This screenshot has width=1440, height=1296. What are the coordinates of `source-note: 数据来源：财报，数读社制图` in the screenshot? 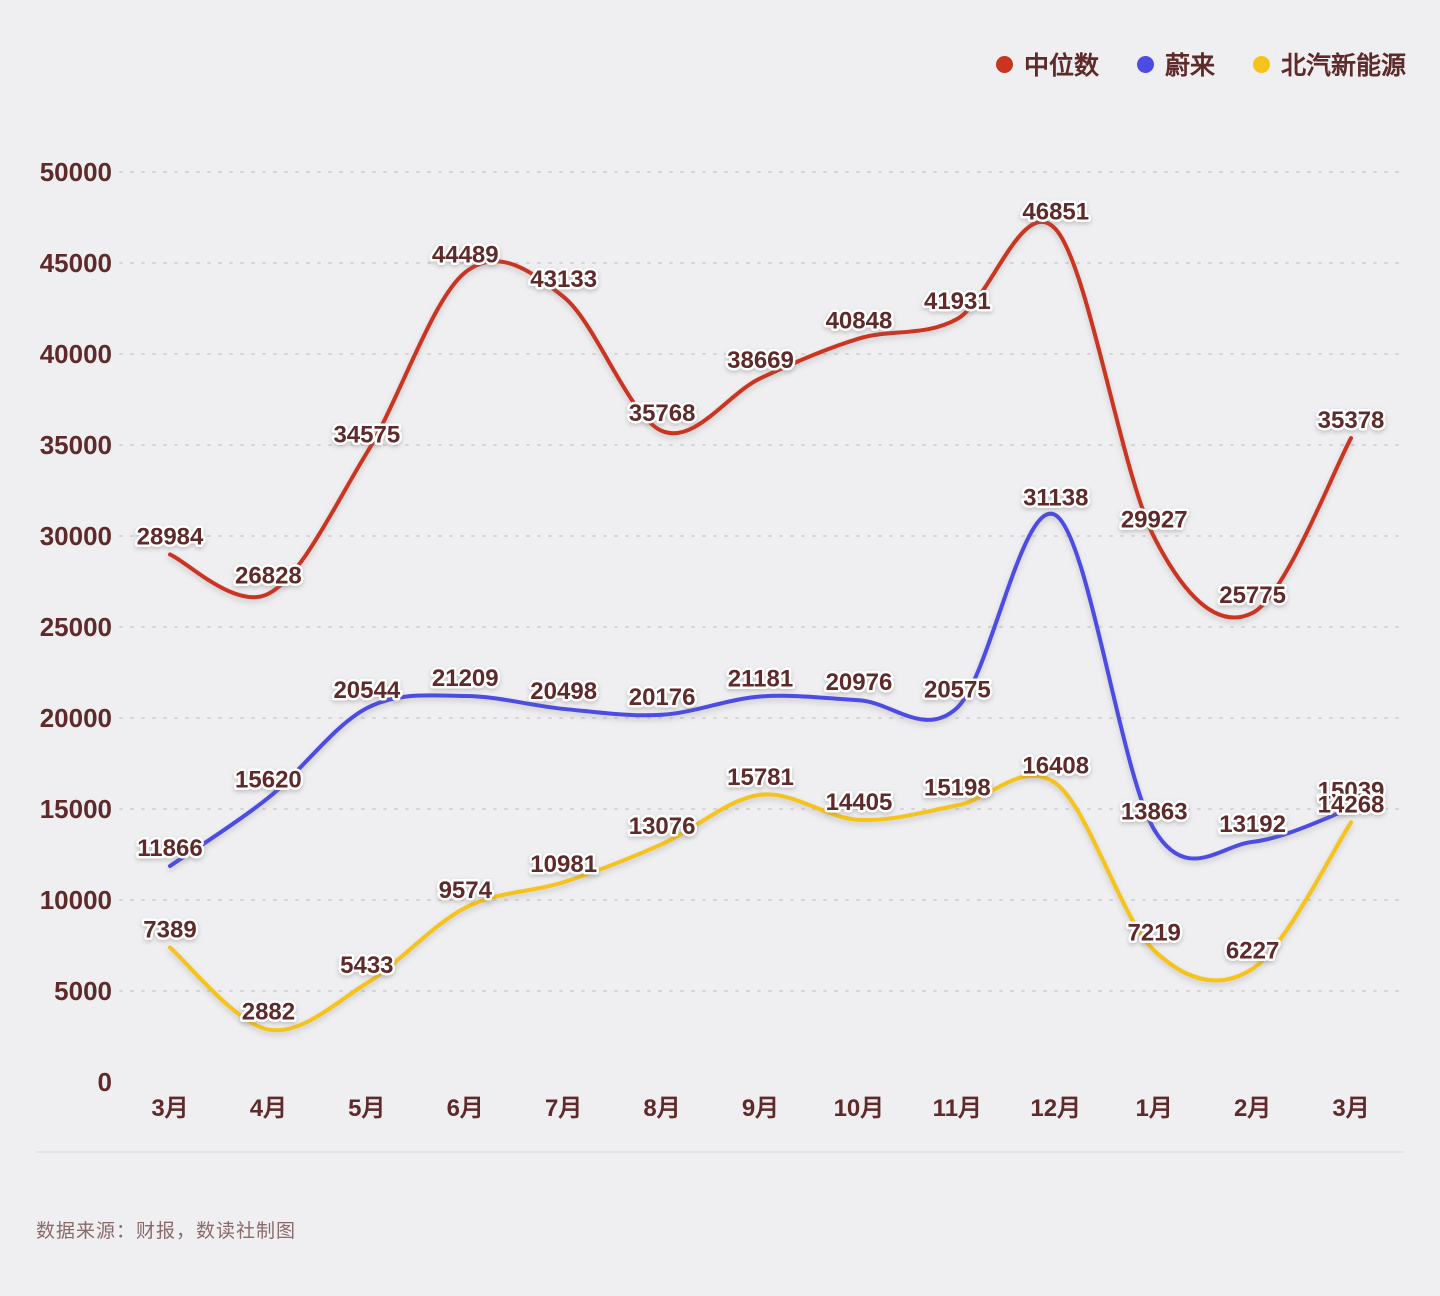 It's located at (166, 1231).